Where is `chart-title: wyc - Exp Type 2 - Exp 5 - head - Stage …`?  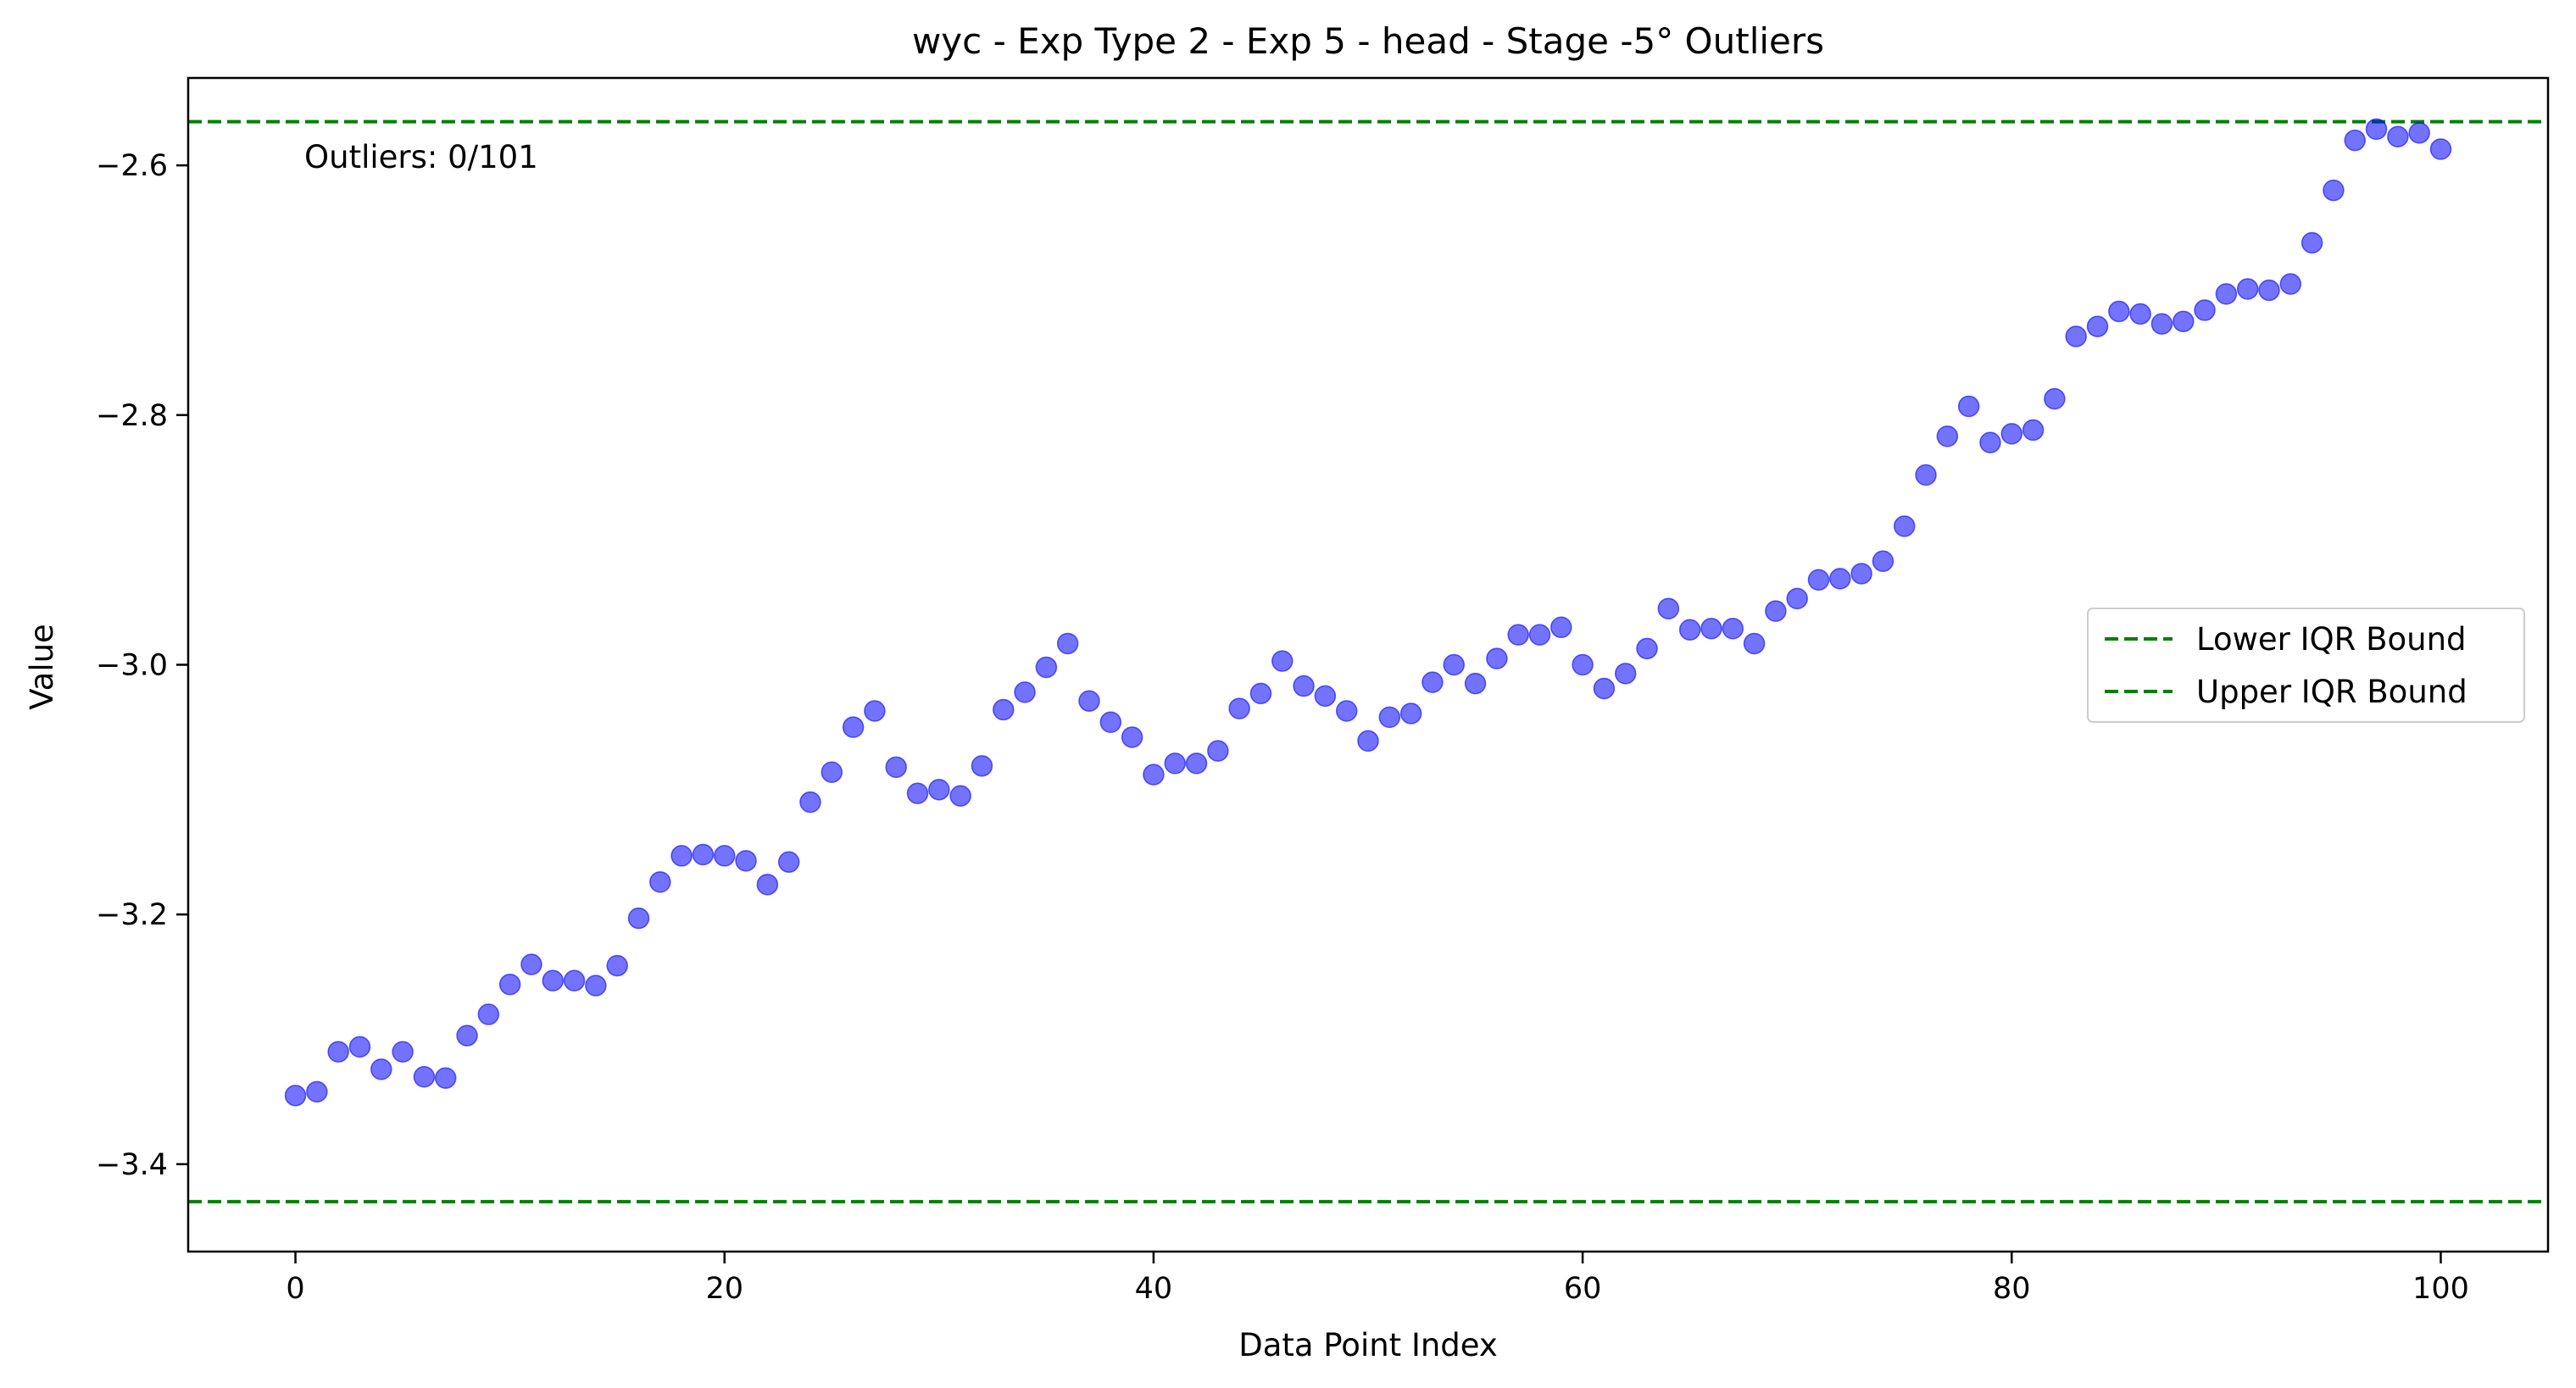 chart-title: wyc - Exp Type 2 - Exp 5 - head - Stage … is located at coordinates (1368, 41).